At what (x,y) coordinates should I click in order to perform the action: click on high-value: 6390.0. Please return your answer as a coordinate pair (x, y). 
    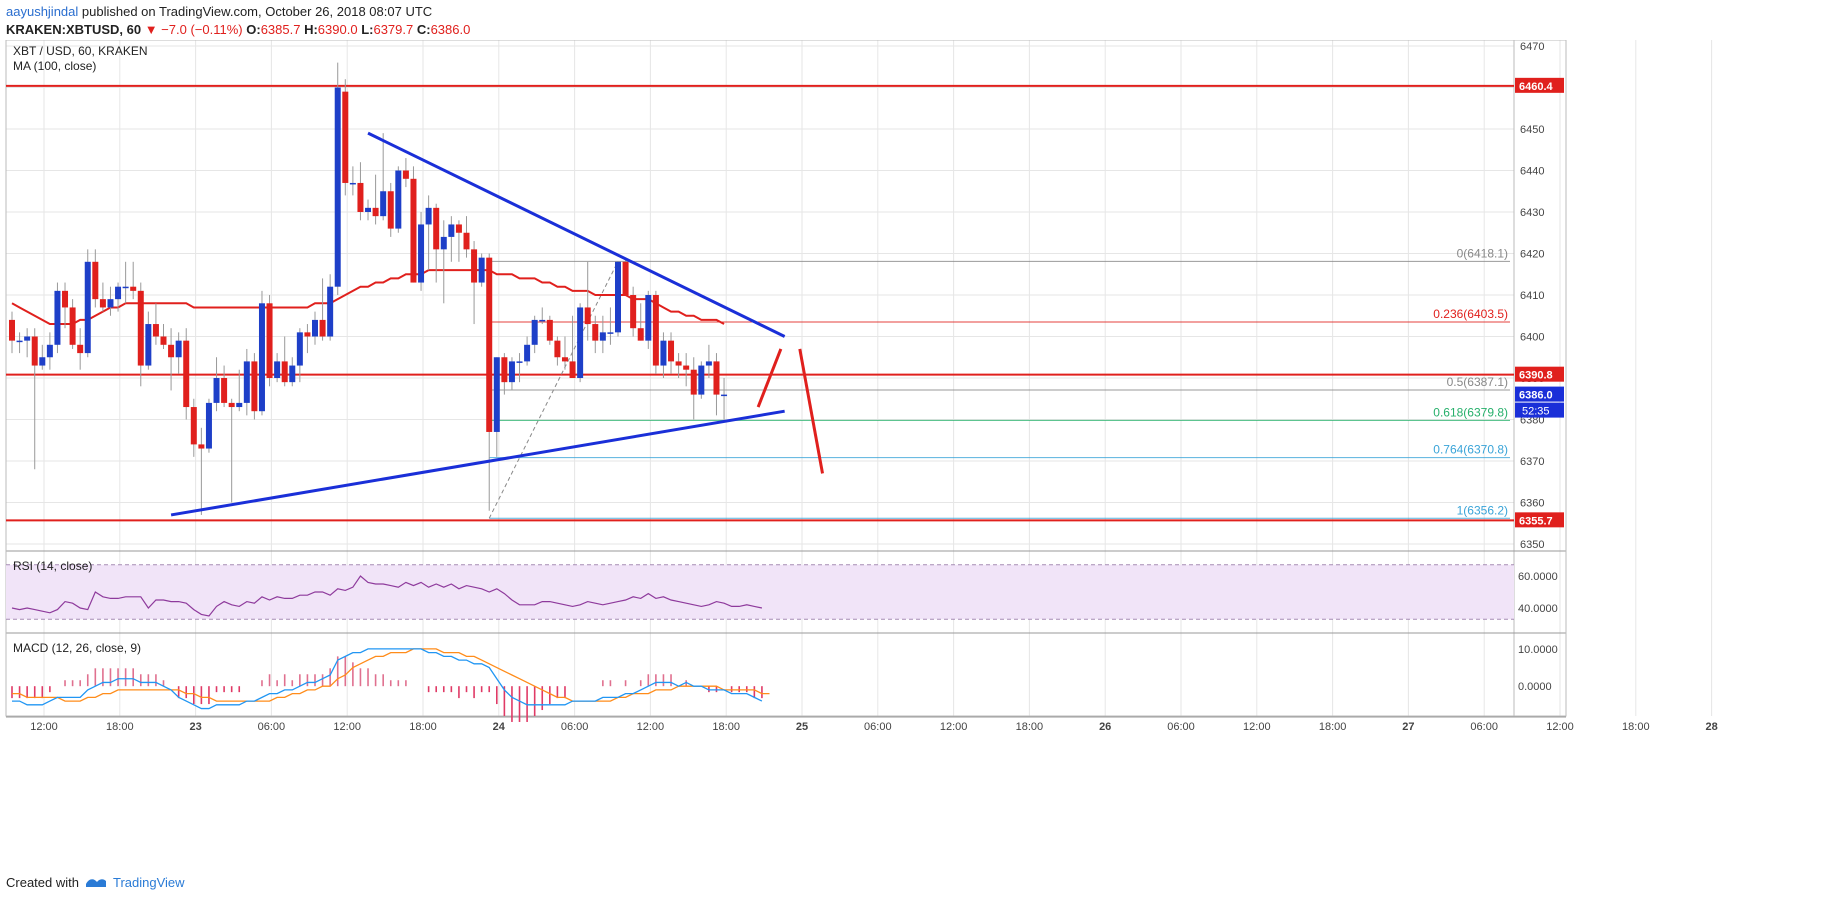
    Looking at the image, I should click on (337, 29).